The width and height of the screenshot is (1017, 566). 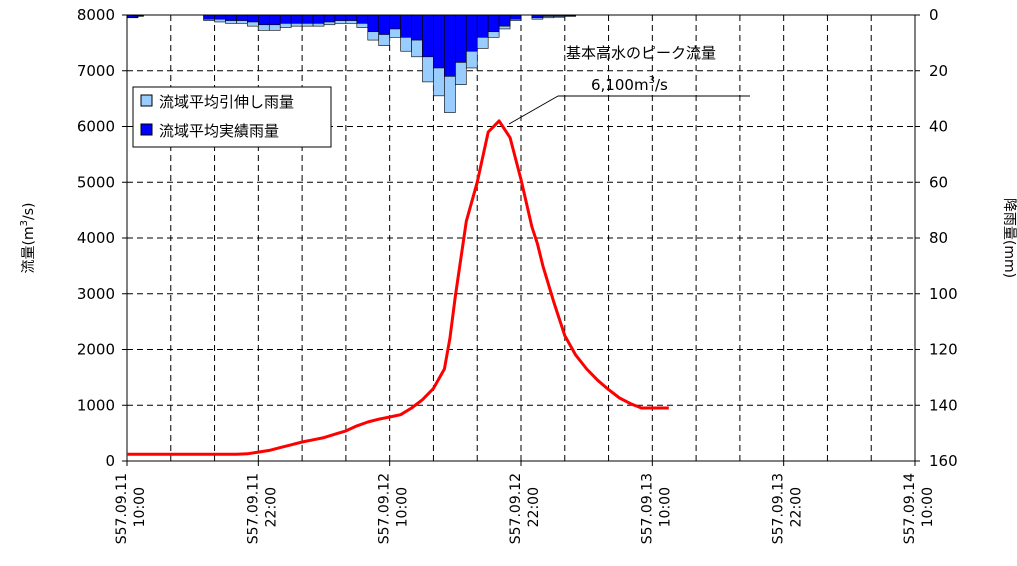 I want to click on y-left-tick-label: 3000, so click(x=96, y=294).